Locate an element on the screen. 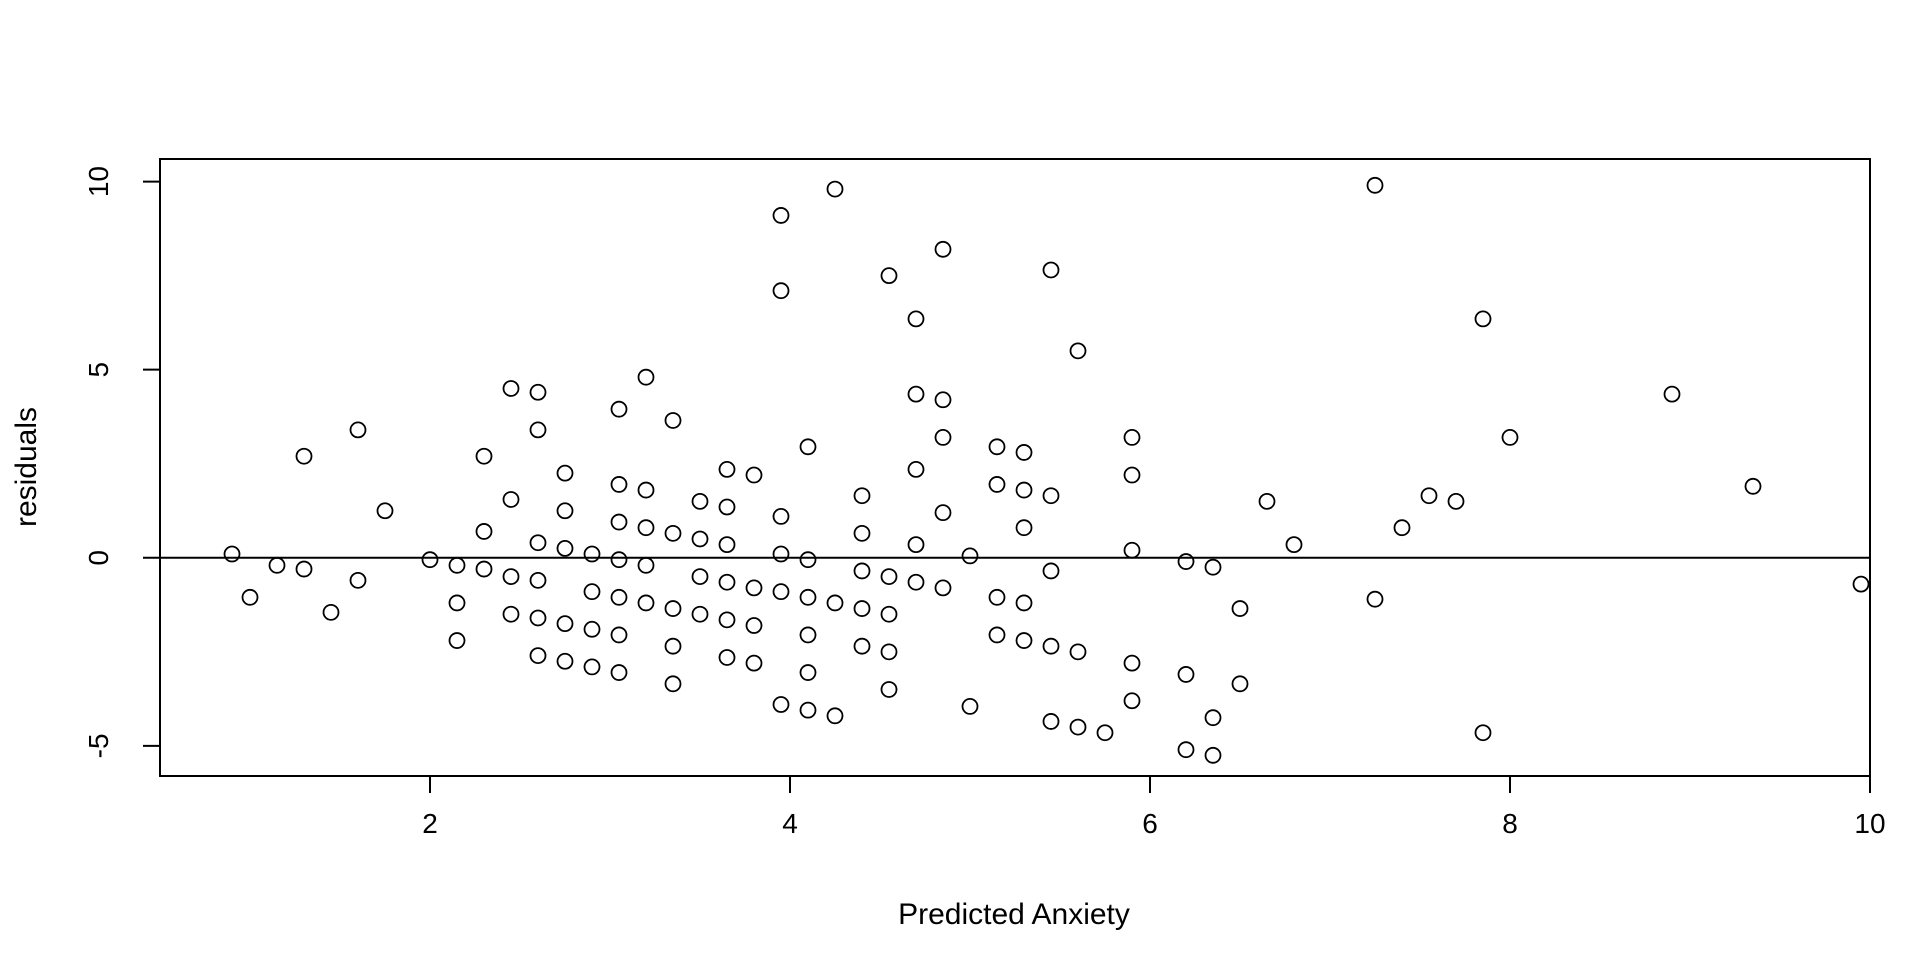  x-tick-label: 2 is located at coordinates (430, 823).